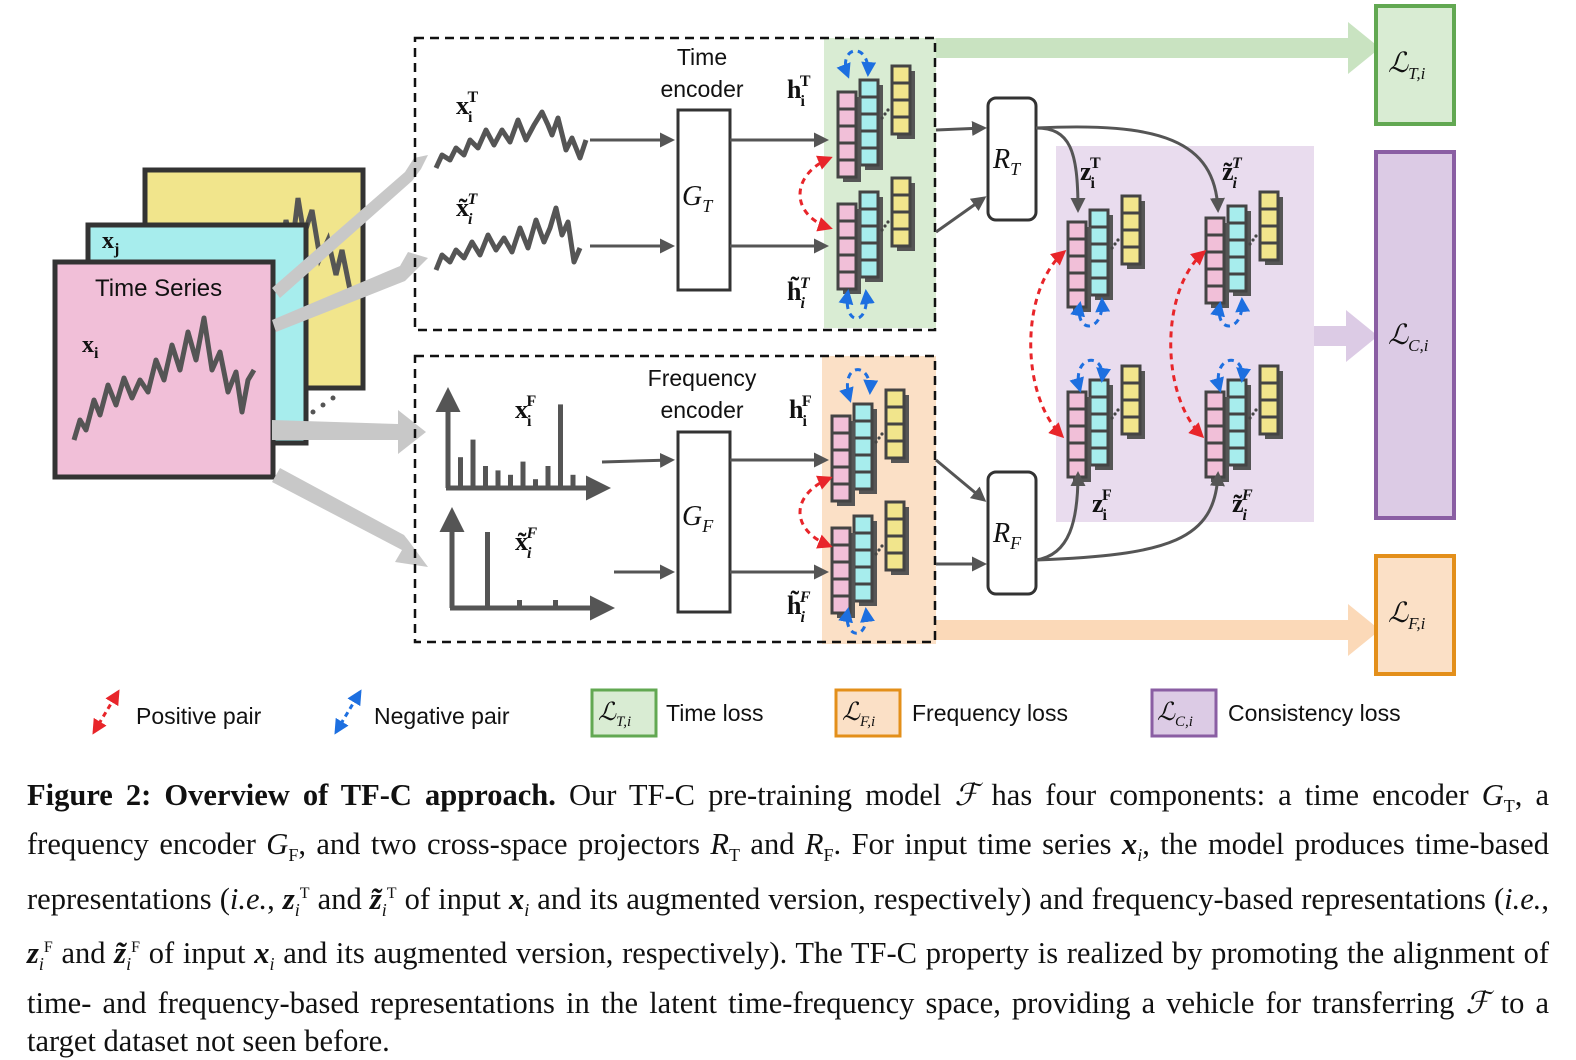 This screenshot has width=1576, height=1060. I want to click on frequency-projector, so click(1012, 533).